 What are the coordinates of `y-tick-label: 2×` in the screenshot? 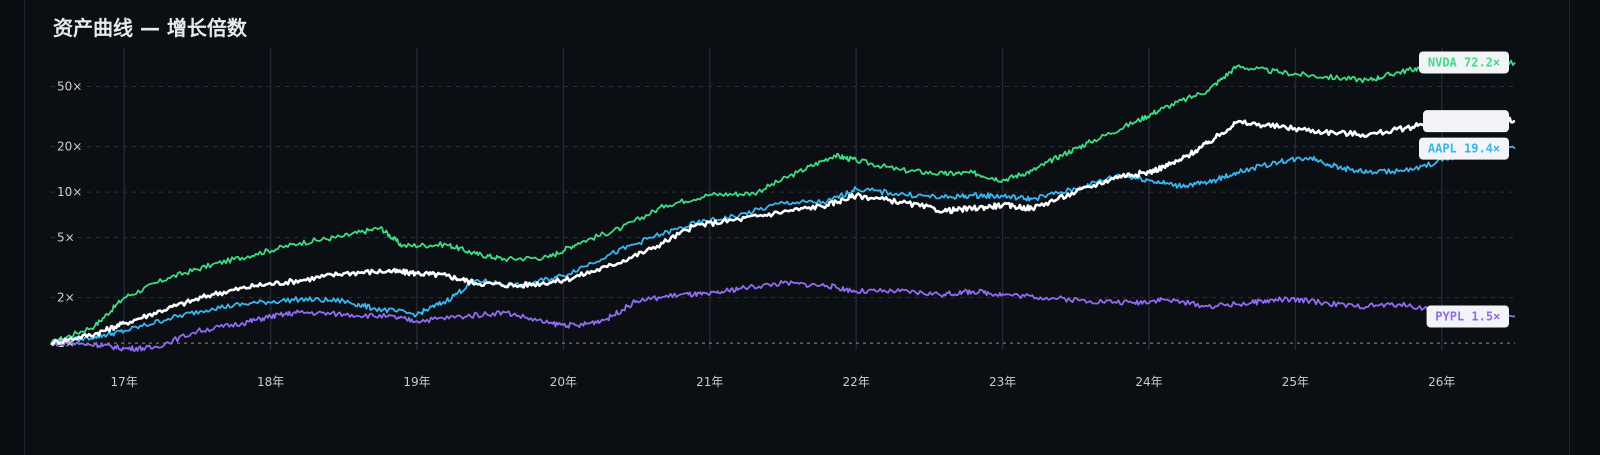 It's located at (66, 298).